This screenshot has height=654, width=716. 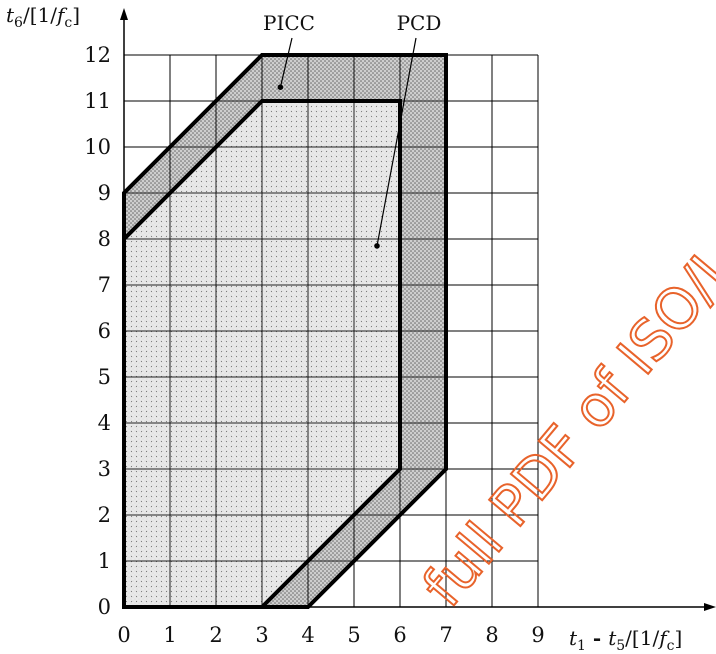 I want to click on region-label-pcd: PCD, so click(x=419, y=23).